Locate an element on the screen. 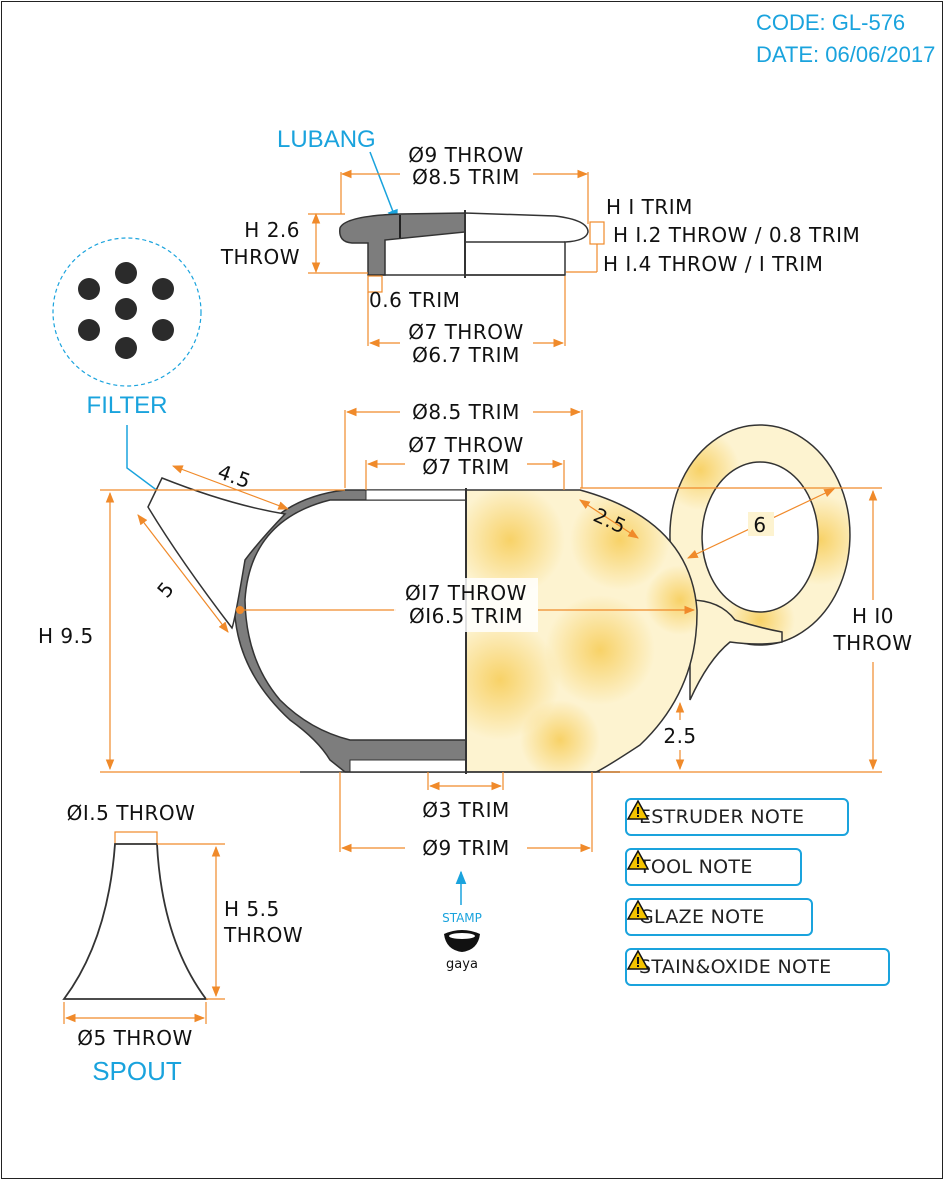 The width and height of the screenshot is (946, 1182). body-d-opening-trim: Ø7 TRIM is located at coordinates (466, 467).